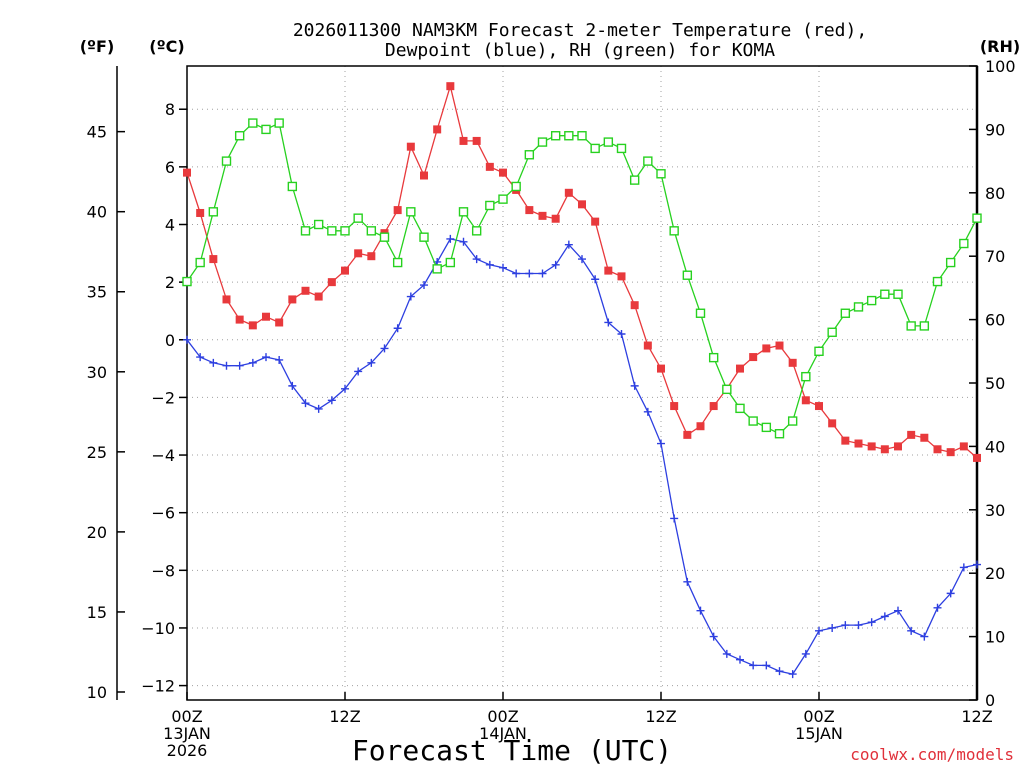  Describe the element at coordinates (97, 46) in the screenshot. I see `fahrenheit-unit-label: (ºF)` at that location.